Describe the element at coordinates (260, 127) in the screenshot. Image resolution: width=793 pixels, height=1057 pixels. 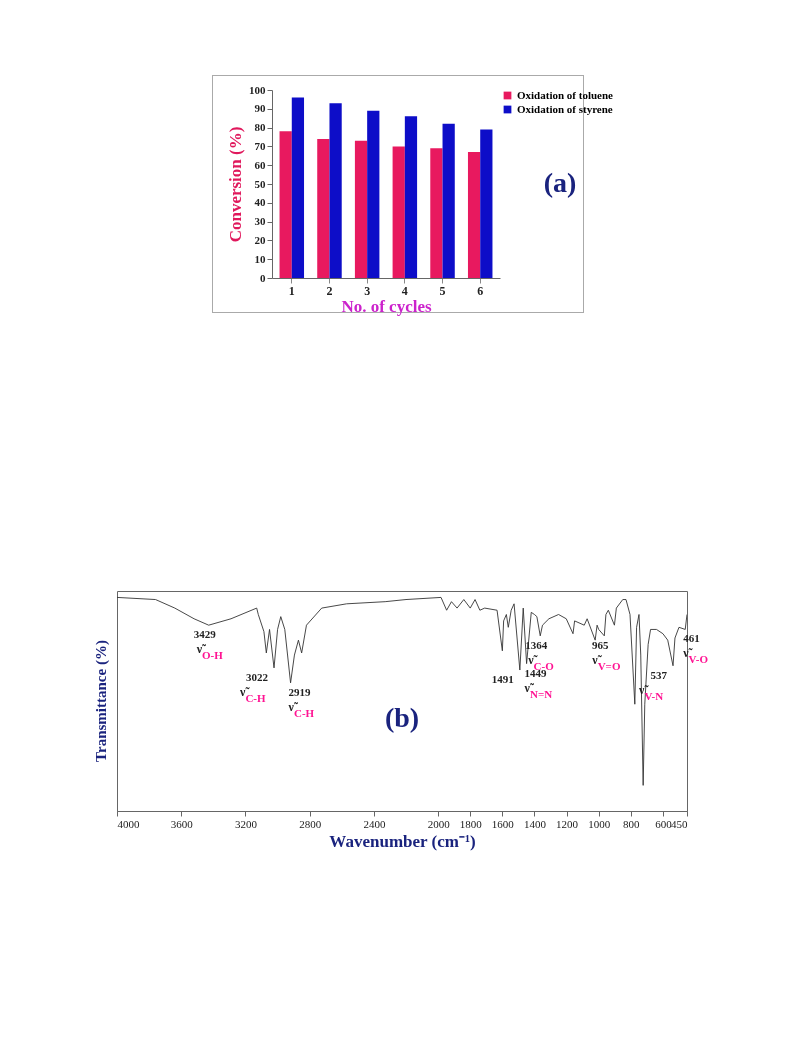
I see `y-tick-label: 80` at that location.